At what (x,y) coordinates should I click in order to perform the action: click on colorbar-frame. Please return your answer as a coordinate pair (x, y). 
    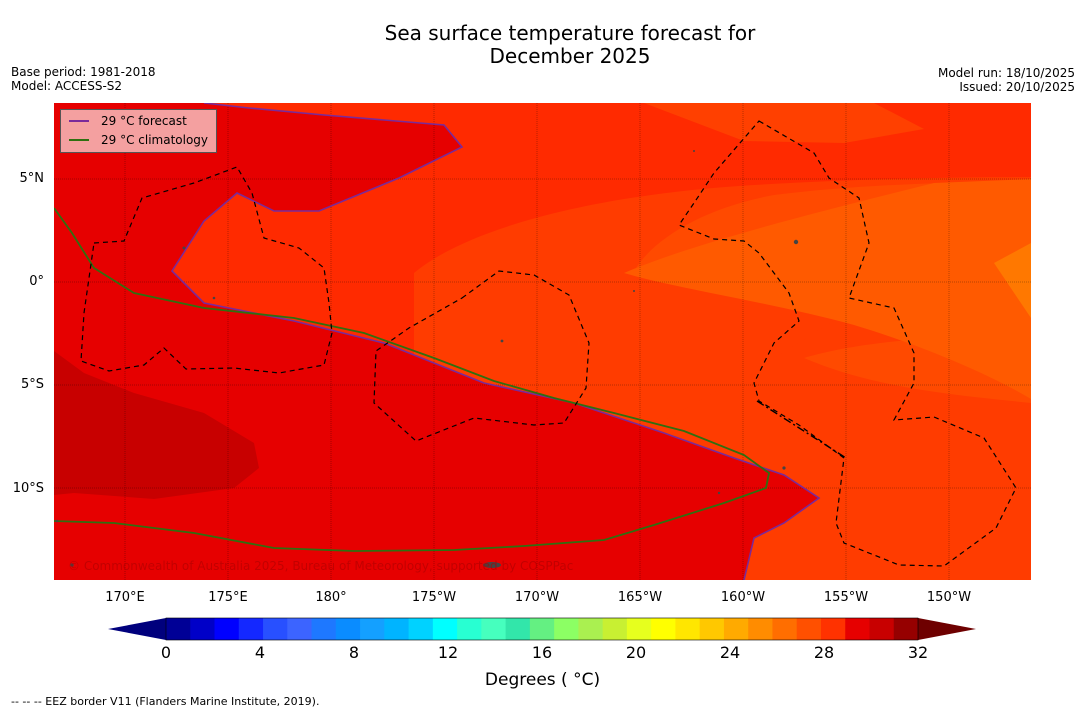
    Looking at the image, I should click on (542, 629).